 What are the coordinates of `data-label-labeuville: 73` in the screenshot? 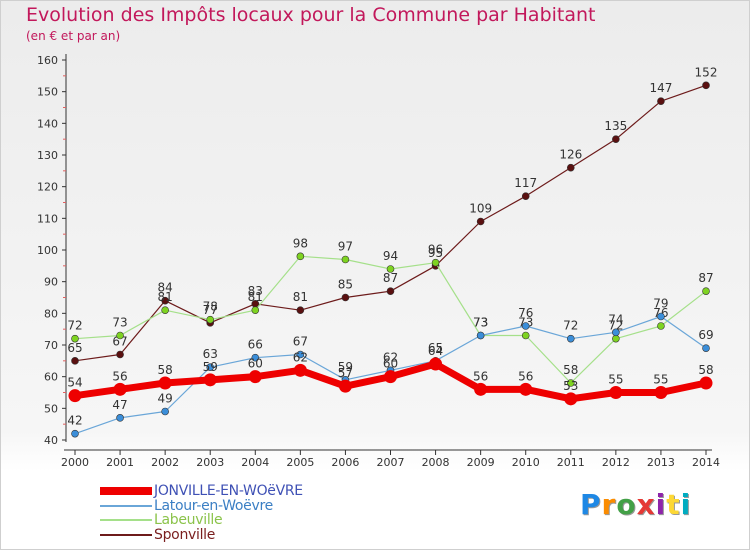 It's located at (119, 323).